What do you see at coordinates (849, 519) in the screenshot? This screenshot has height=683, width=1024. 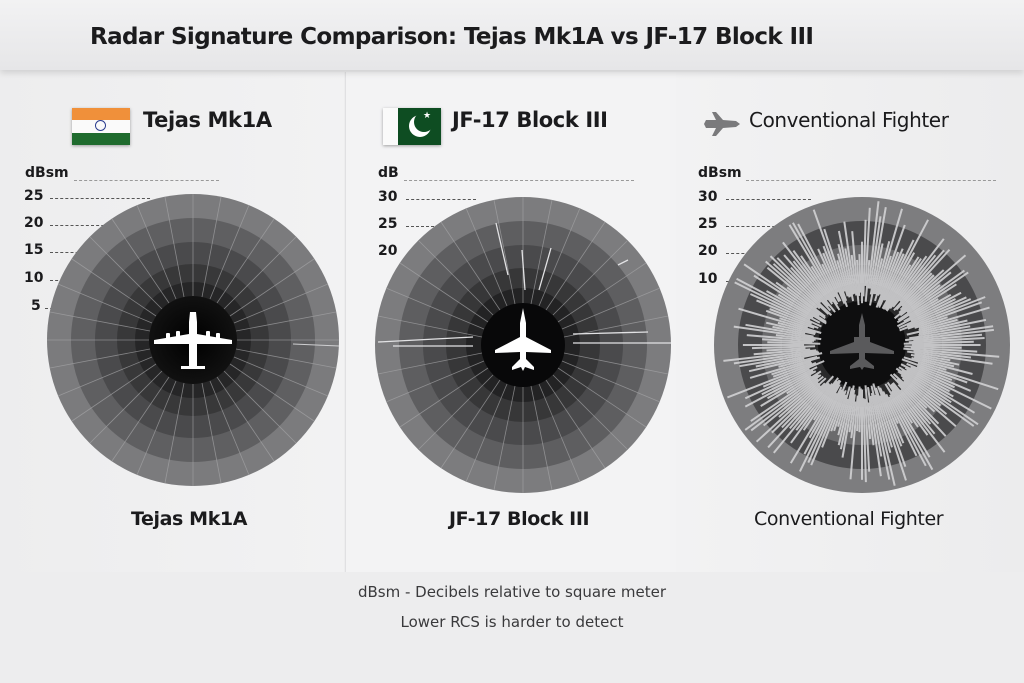 I see `chart-label: Conventional Fighter` at bounding box center [849, 519].